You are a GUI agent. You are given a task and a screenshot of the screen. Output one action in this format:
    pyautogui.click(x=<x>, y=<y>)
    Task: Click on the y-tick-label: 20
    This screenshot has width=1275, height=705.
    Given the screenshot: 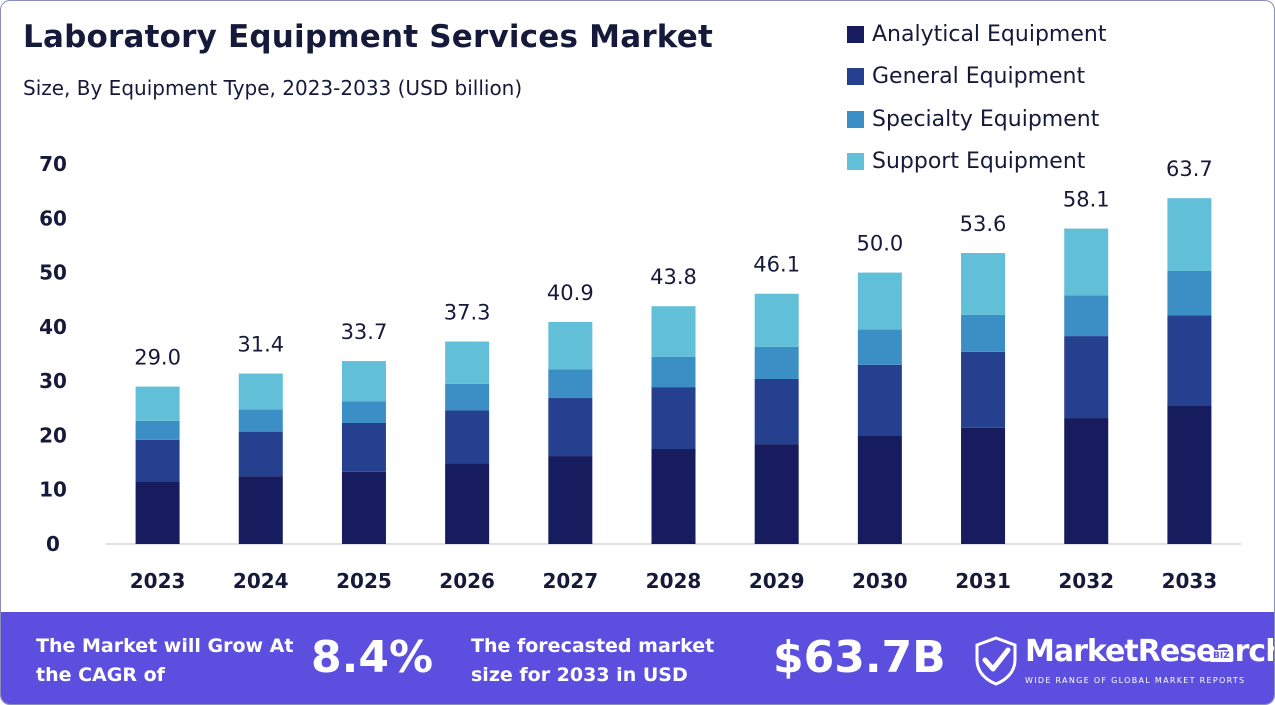 What is the action you would take?
    pyautogui.click(x=53, y=435)
    